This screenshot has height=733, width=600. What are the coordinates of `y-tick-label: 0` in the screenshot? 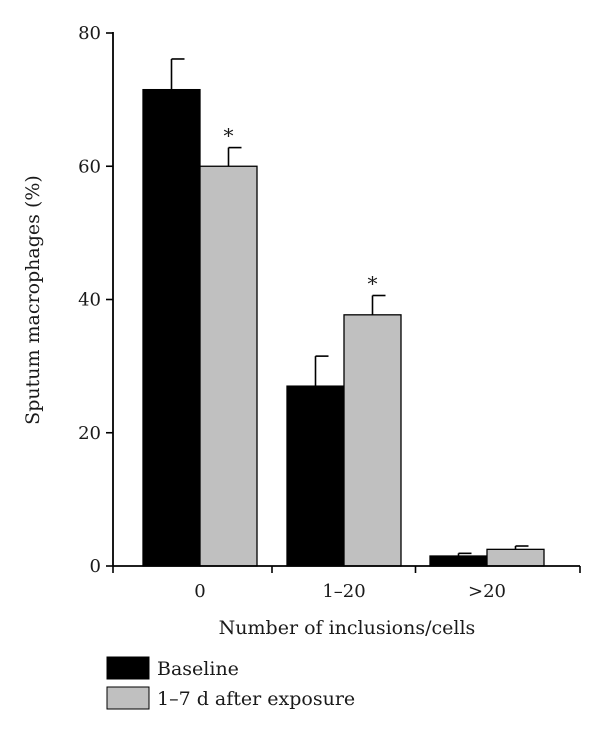 It's located at (95, 566).